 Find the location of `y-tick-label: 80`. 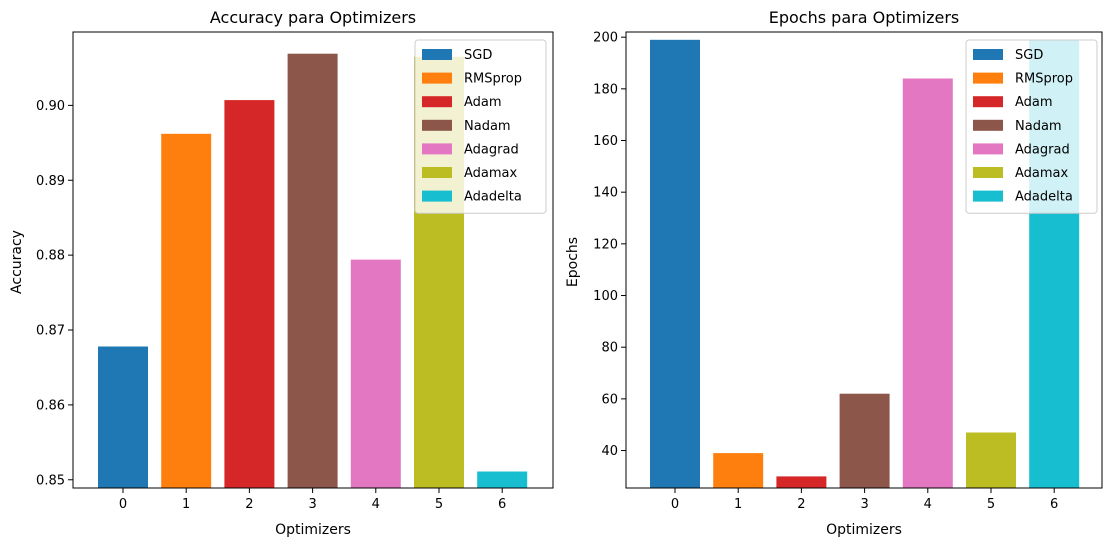

y-tick-label: 80 is located at coordinates (609, 348).